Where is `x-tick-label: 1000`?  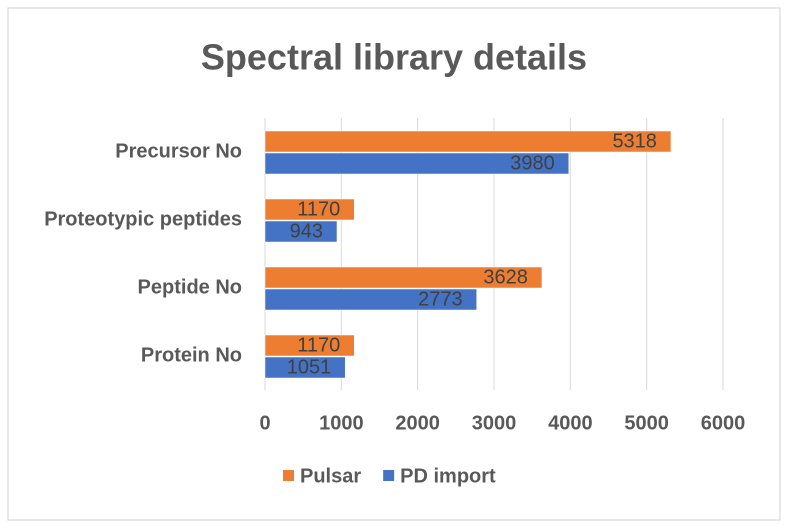
x-tick-label: 1000 is located at coordinates (341, 423).